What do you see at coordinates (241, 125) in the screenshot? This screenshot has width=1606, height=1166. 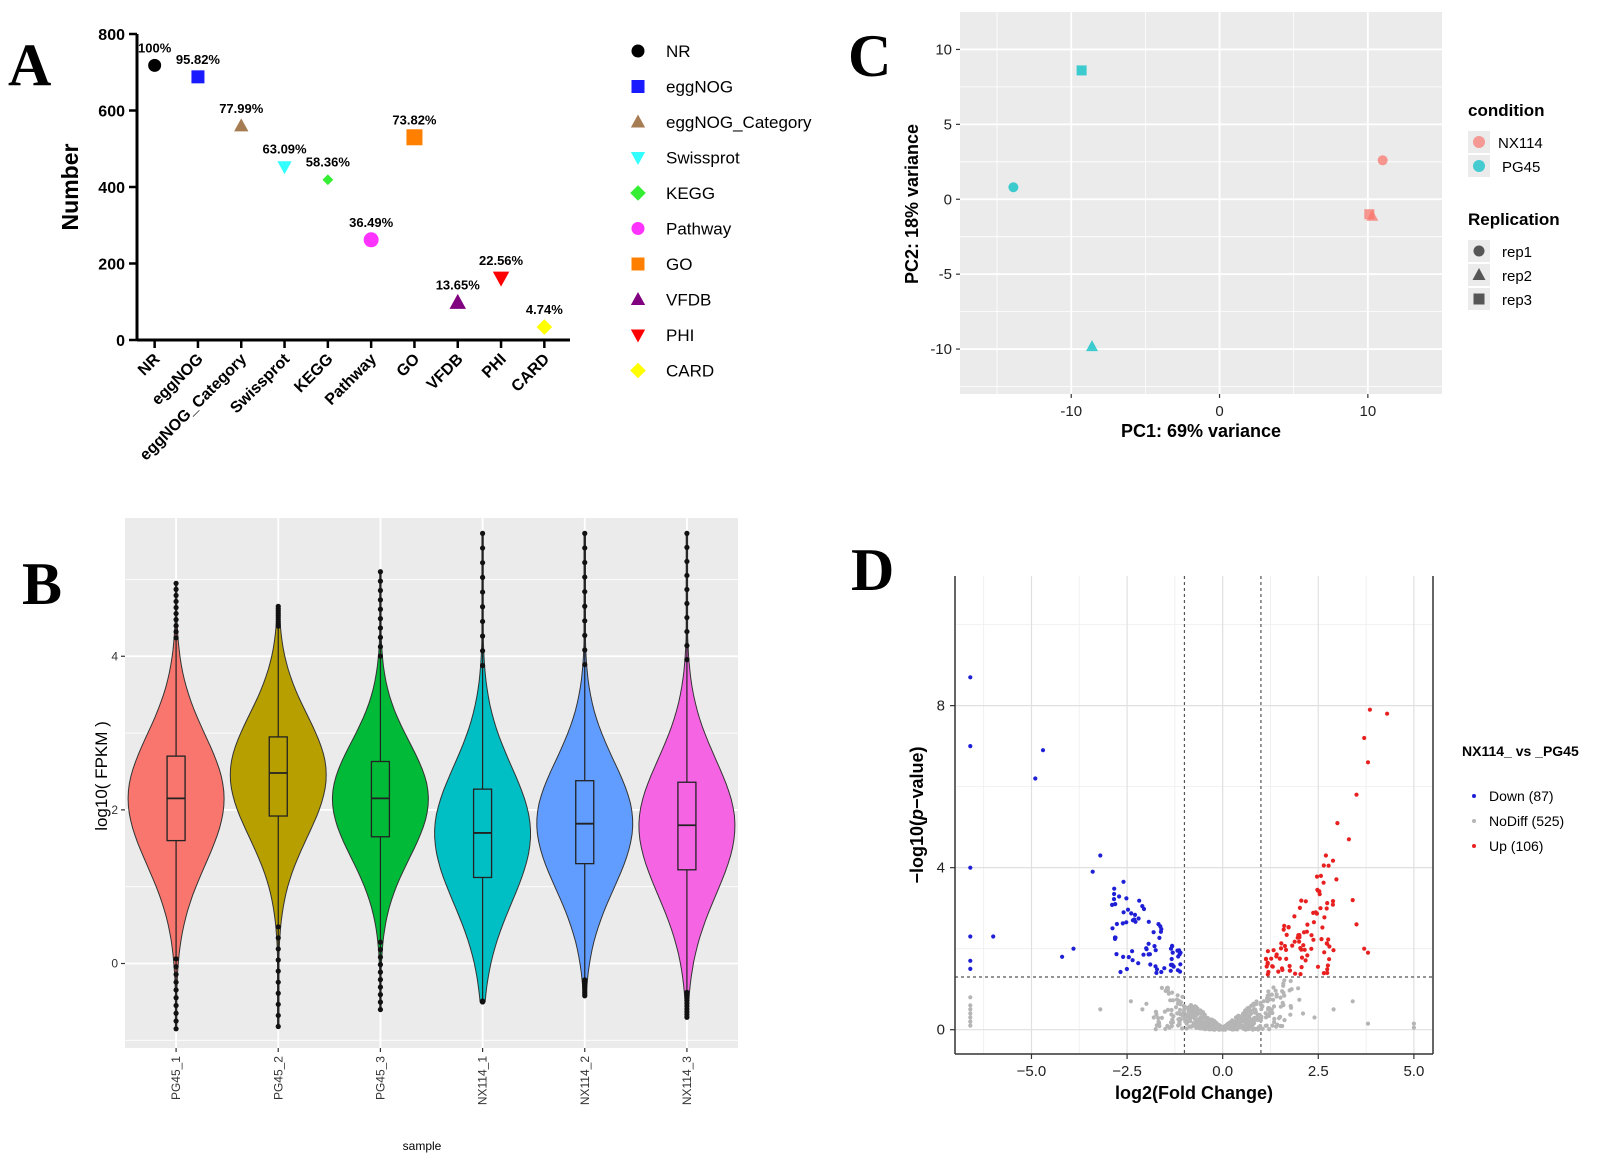 I see `point-eggnog-category` at bounding box center [241, 125].